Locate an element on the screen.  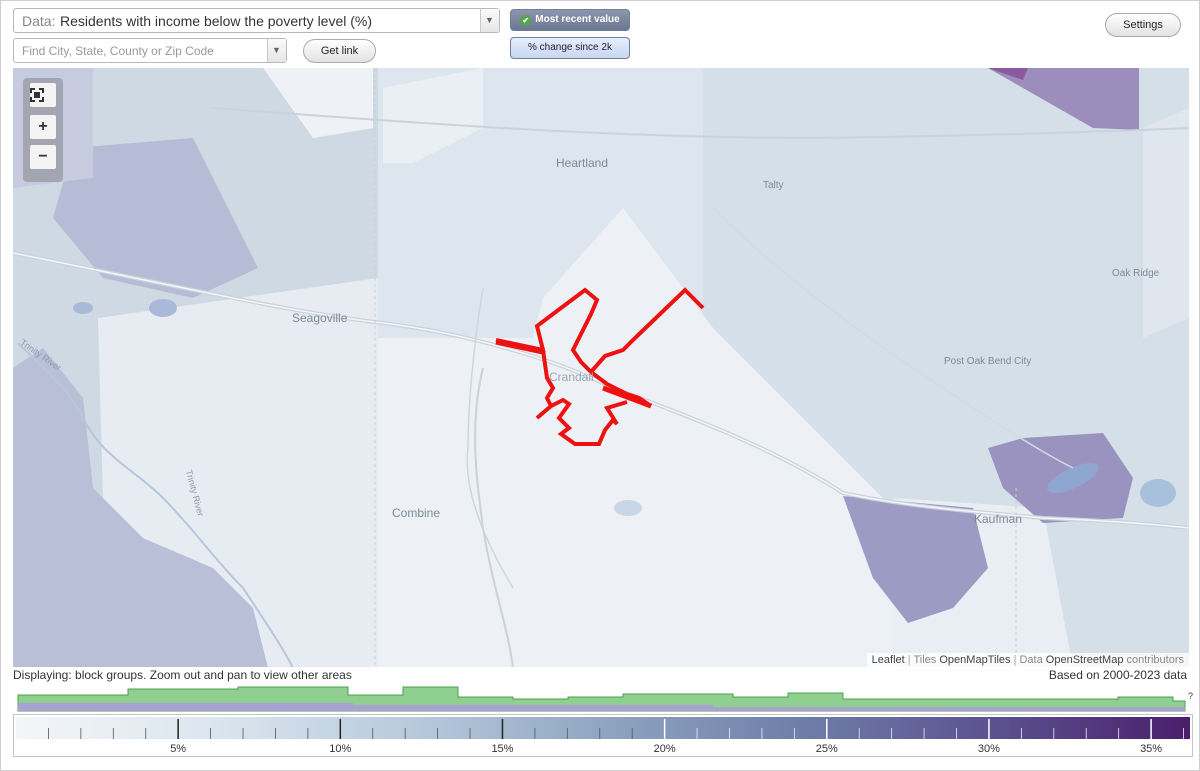
tiles-prefix: Tiles is located at coordinates (925, 660).